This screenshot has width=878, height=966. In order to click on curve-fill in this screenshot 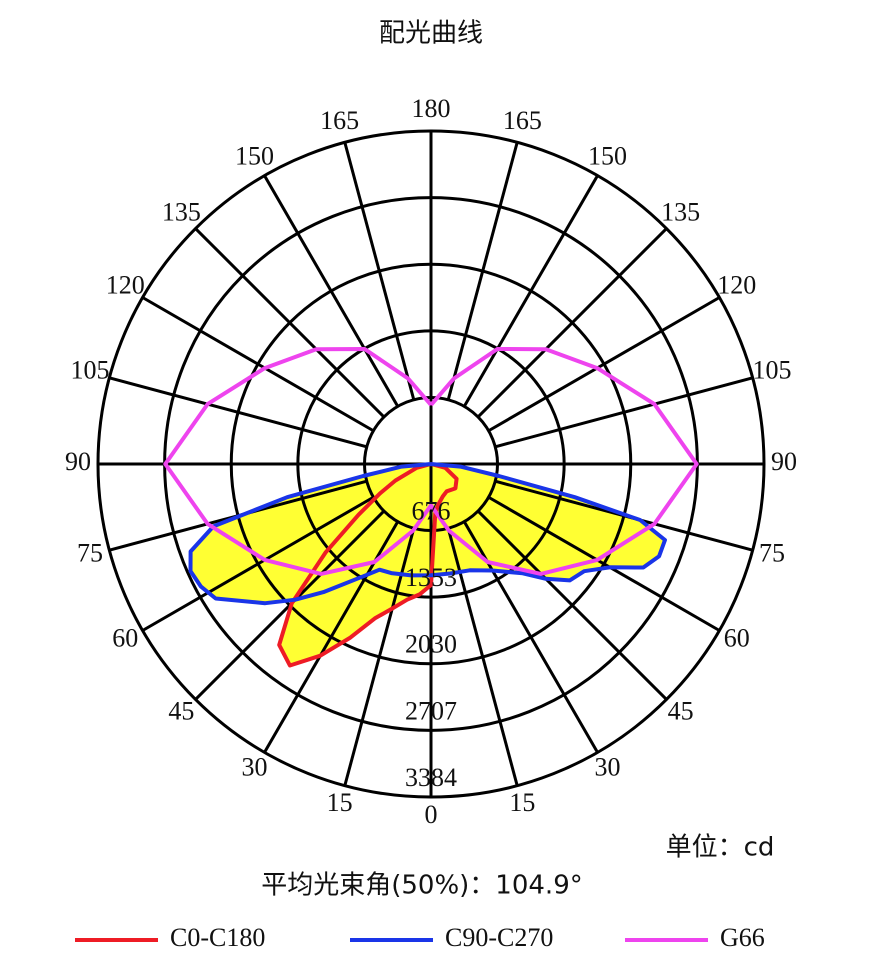, I will do `click(427, 534)`.